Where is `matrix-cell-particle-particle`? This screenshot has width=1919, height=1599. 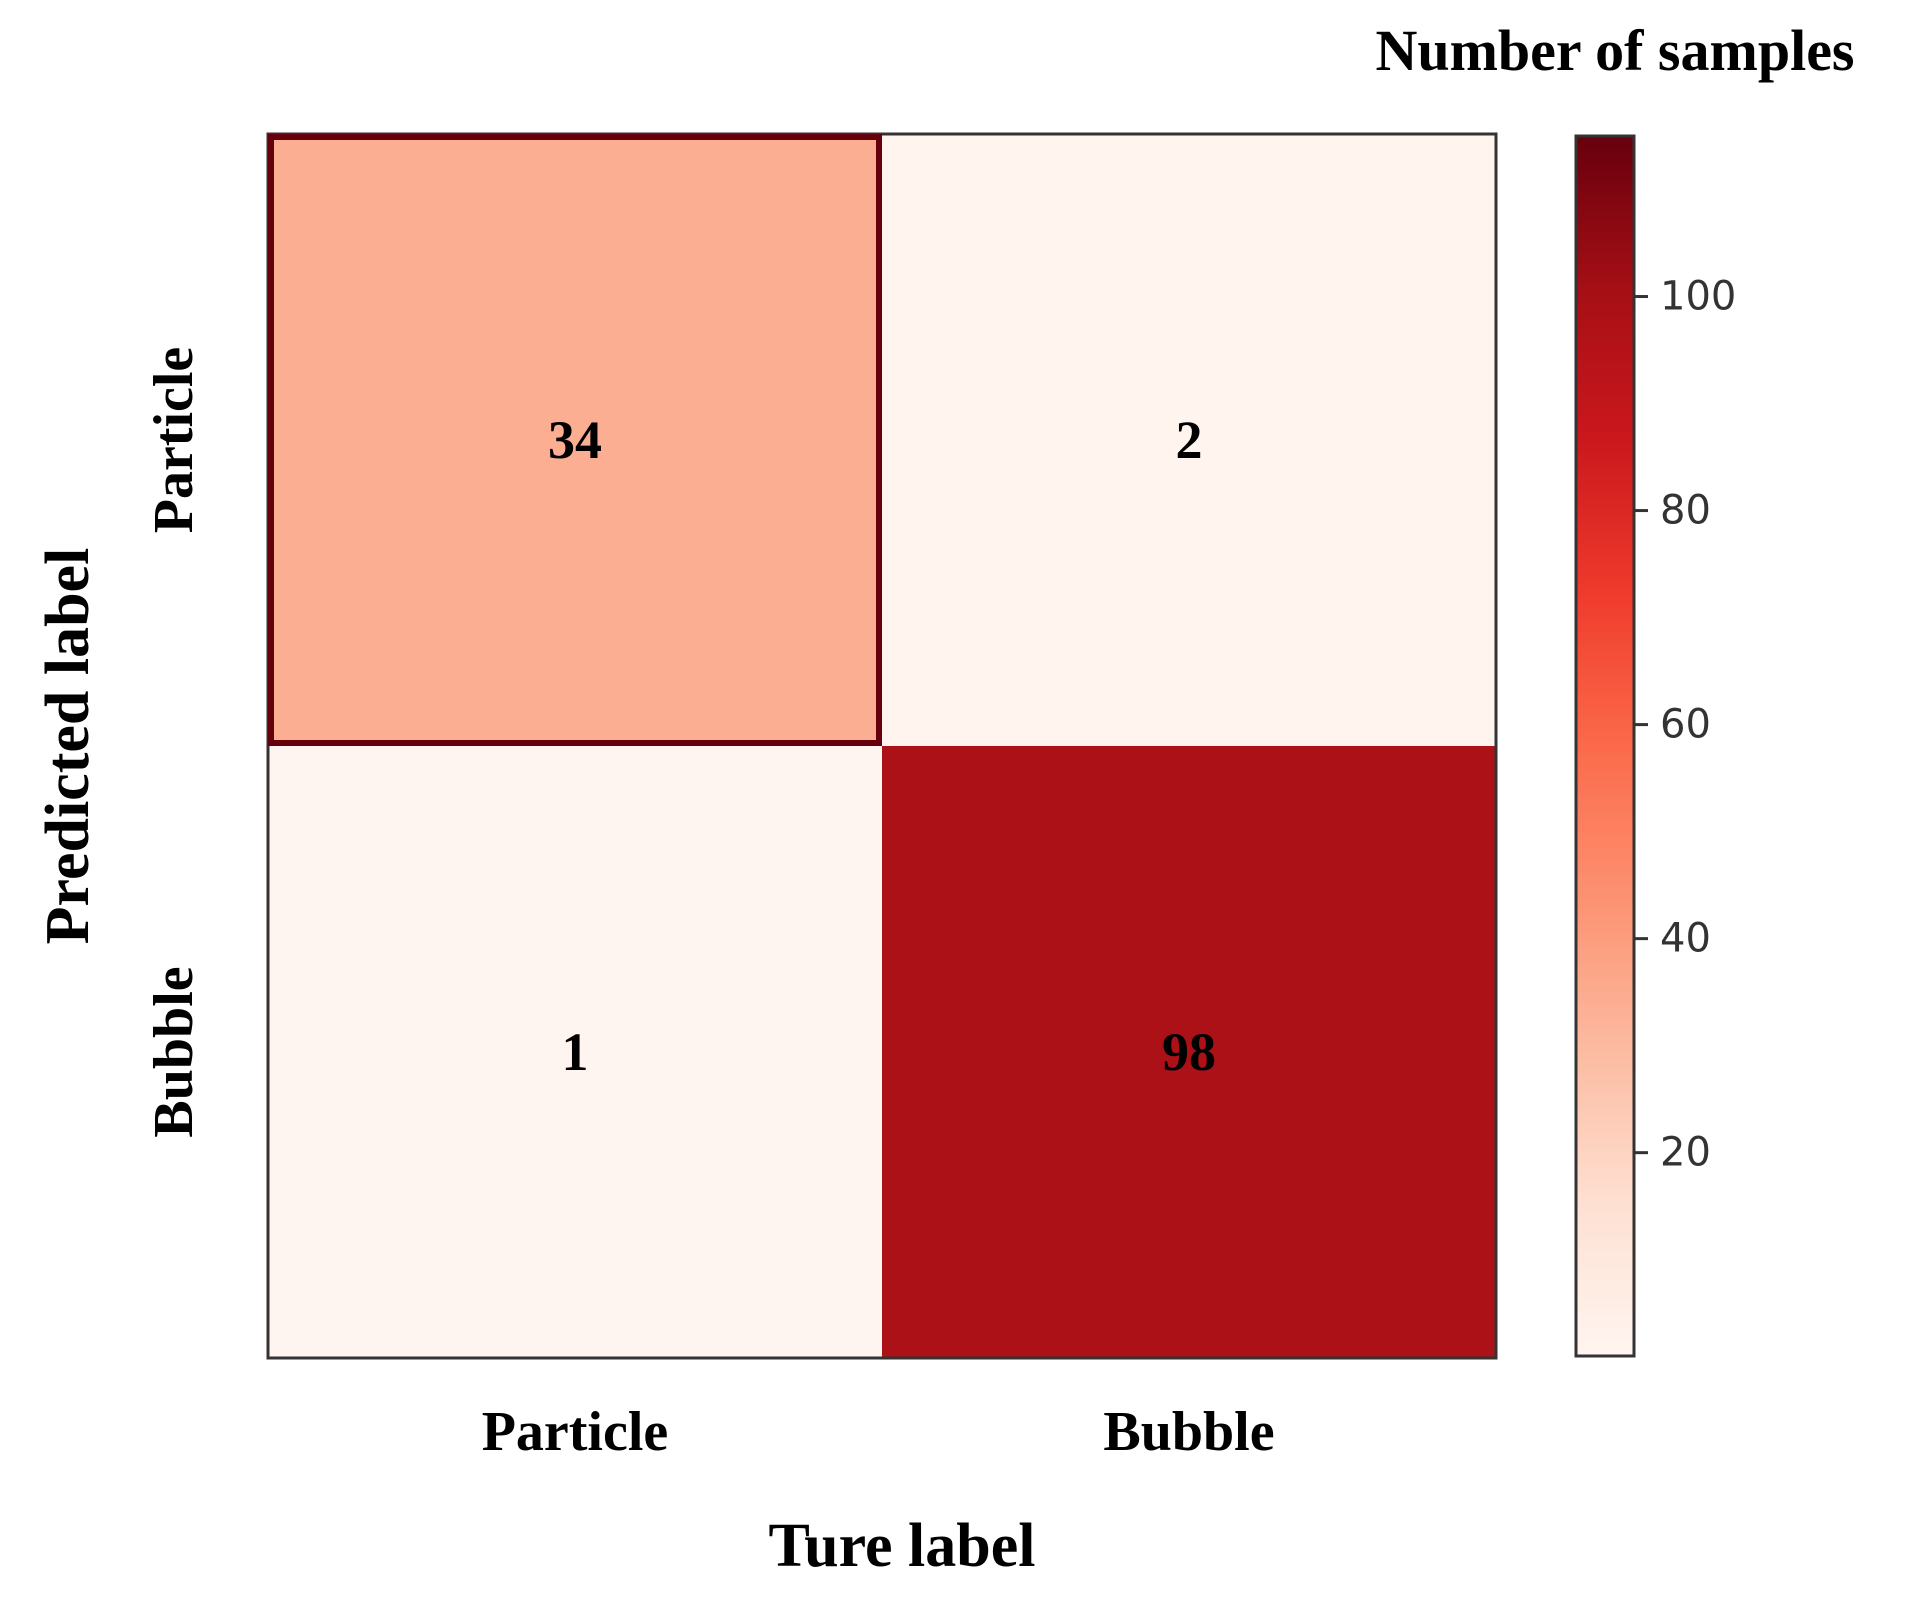
matrix-cell-particle-particle is located at coordinates (575, 440).